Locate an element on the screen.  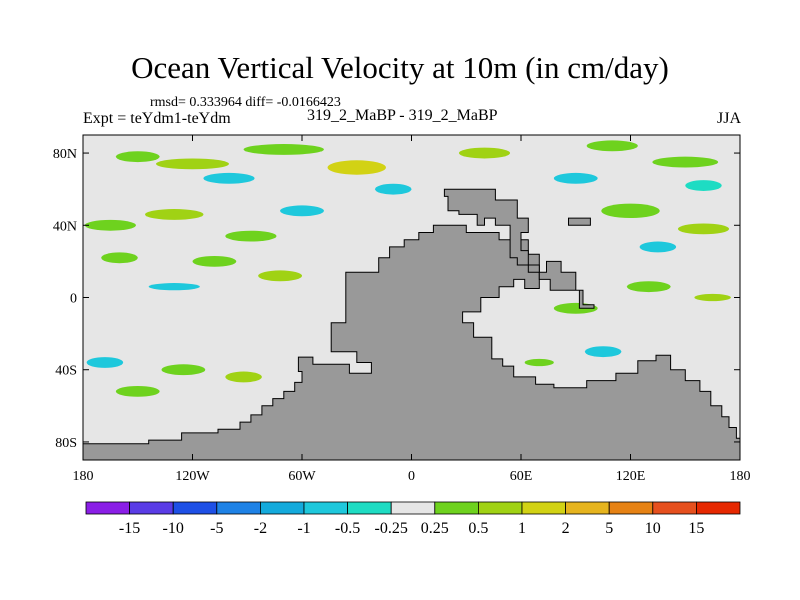
x-tick-label: 120E is located at coordinates (631, 476).